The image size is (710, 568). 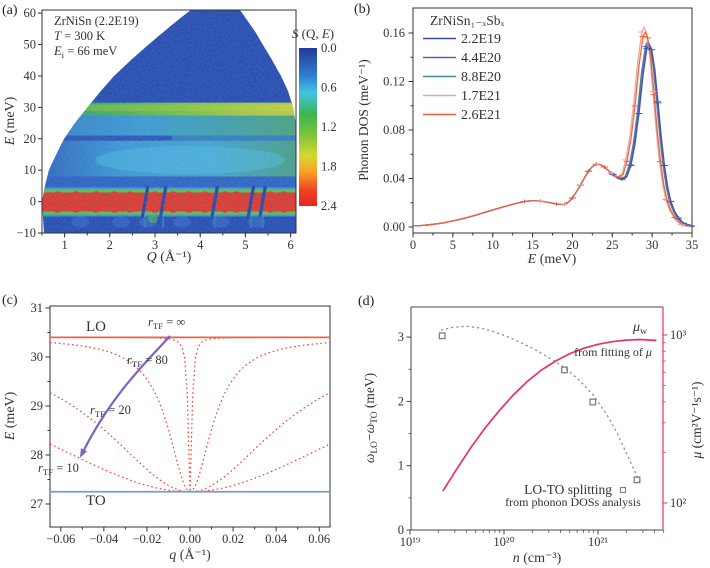 What do you see at coordinates (329, 48) in the screenshot?
I see `colorbar-tick: 0.0` at bounding box center [329, 48].